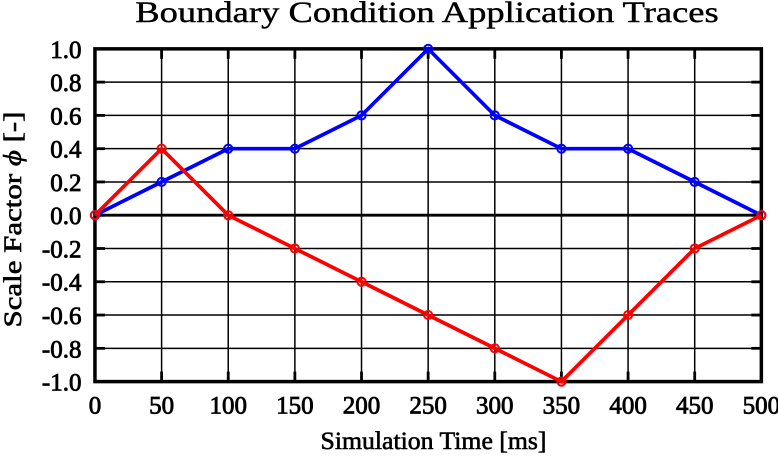 The height and width of the screenshot is (457, 778). What do you see at coordinates (434, 441) in the screenshot?
I see `svg-text: Simulation Time [ms]` at bounding box center [434, 441].